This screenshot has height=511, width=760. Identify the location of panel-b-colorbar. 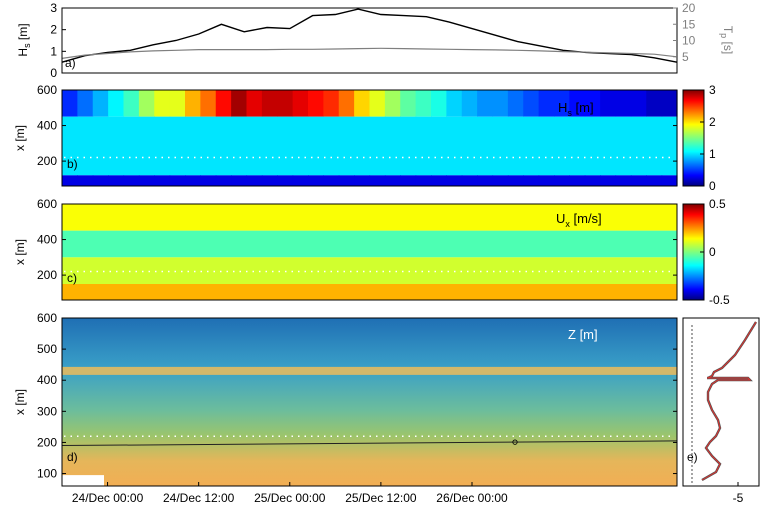
(693, 138).